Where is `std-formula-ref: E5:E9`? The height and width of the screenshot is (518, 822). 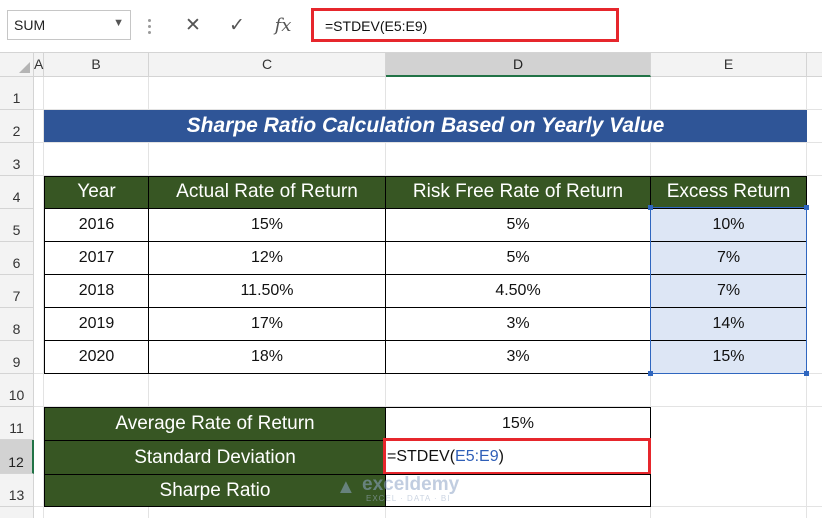 std-formula-ref: E5:E9 is located at coordinates (477, 456).